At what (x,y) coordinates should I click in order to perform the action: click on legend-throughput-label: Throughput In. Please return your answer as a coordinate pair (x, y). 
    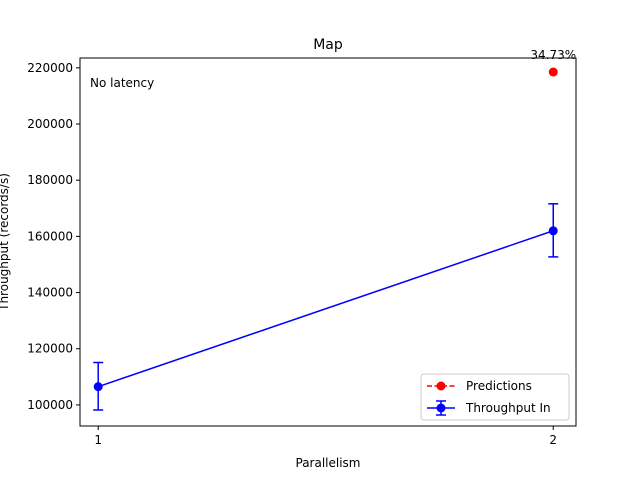
    Looking at the image, I should click on (508, 408).